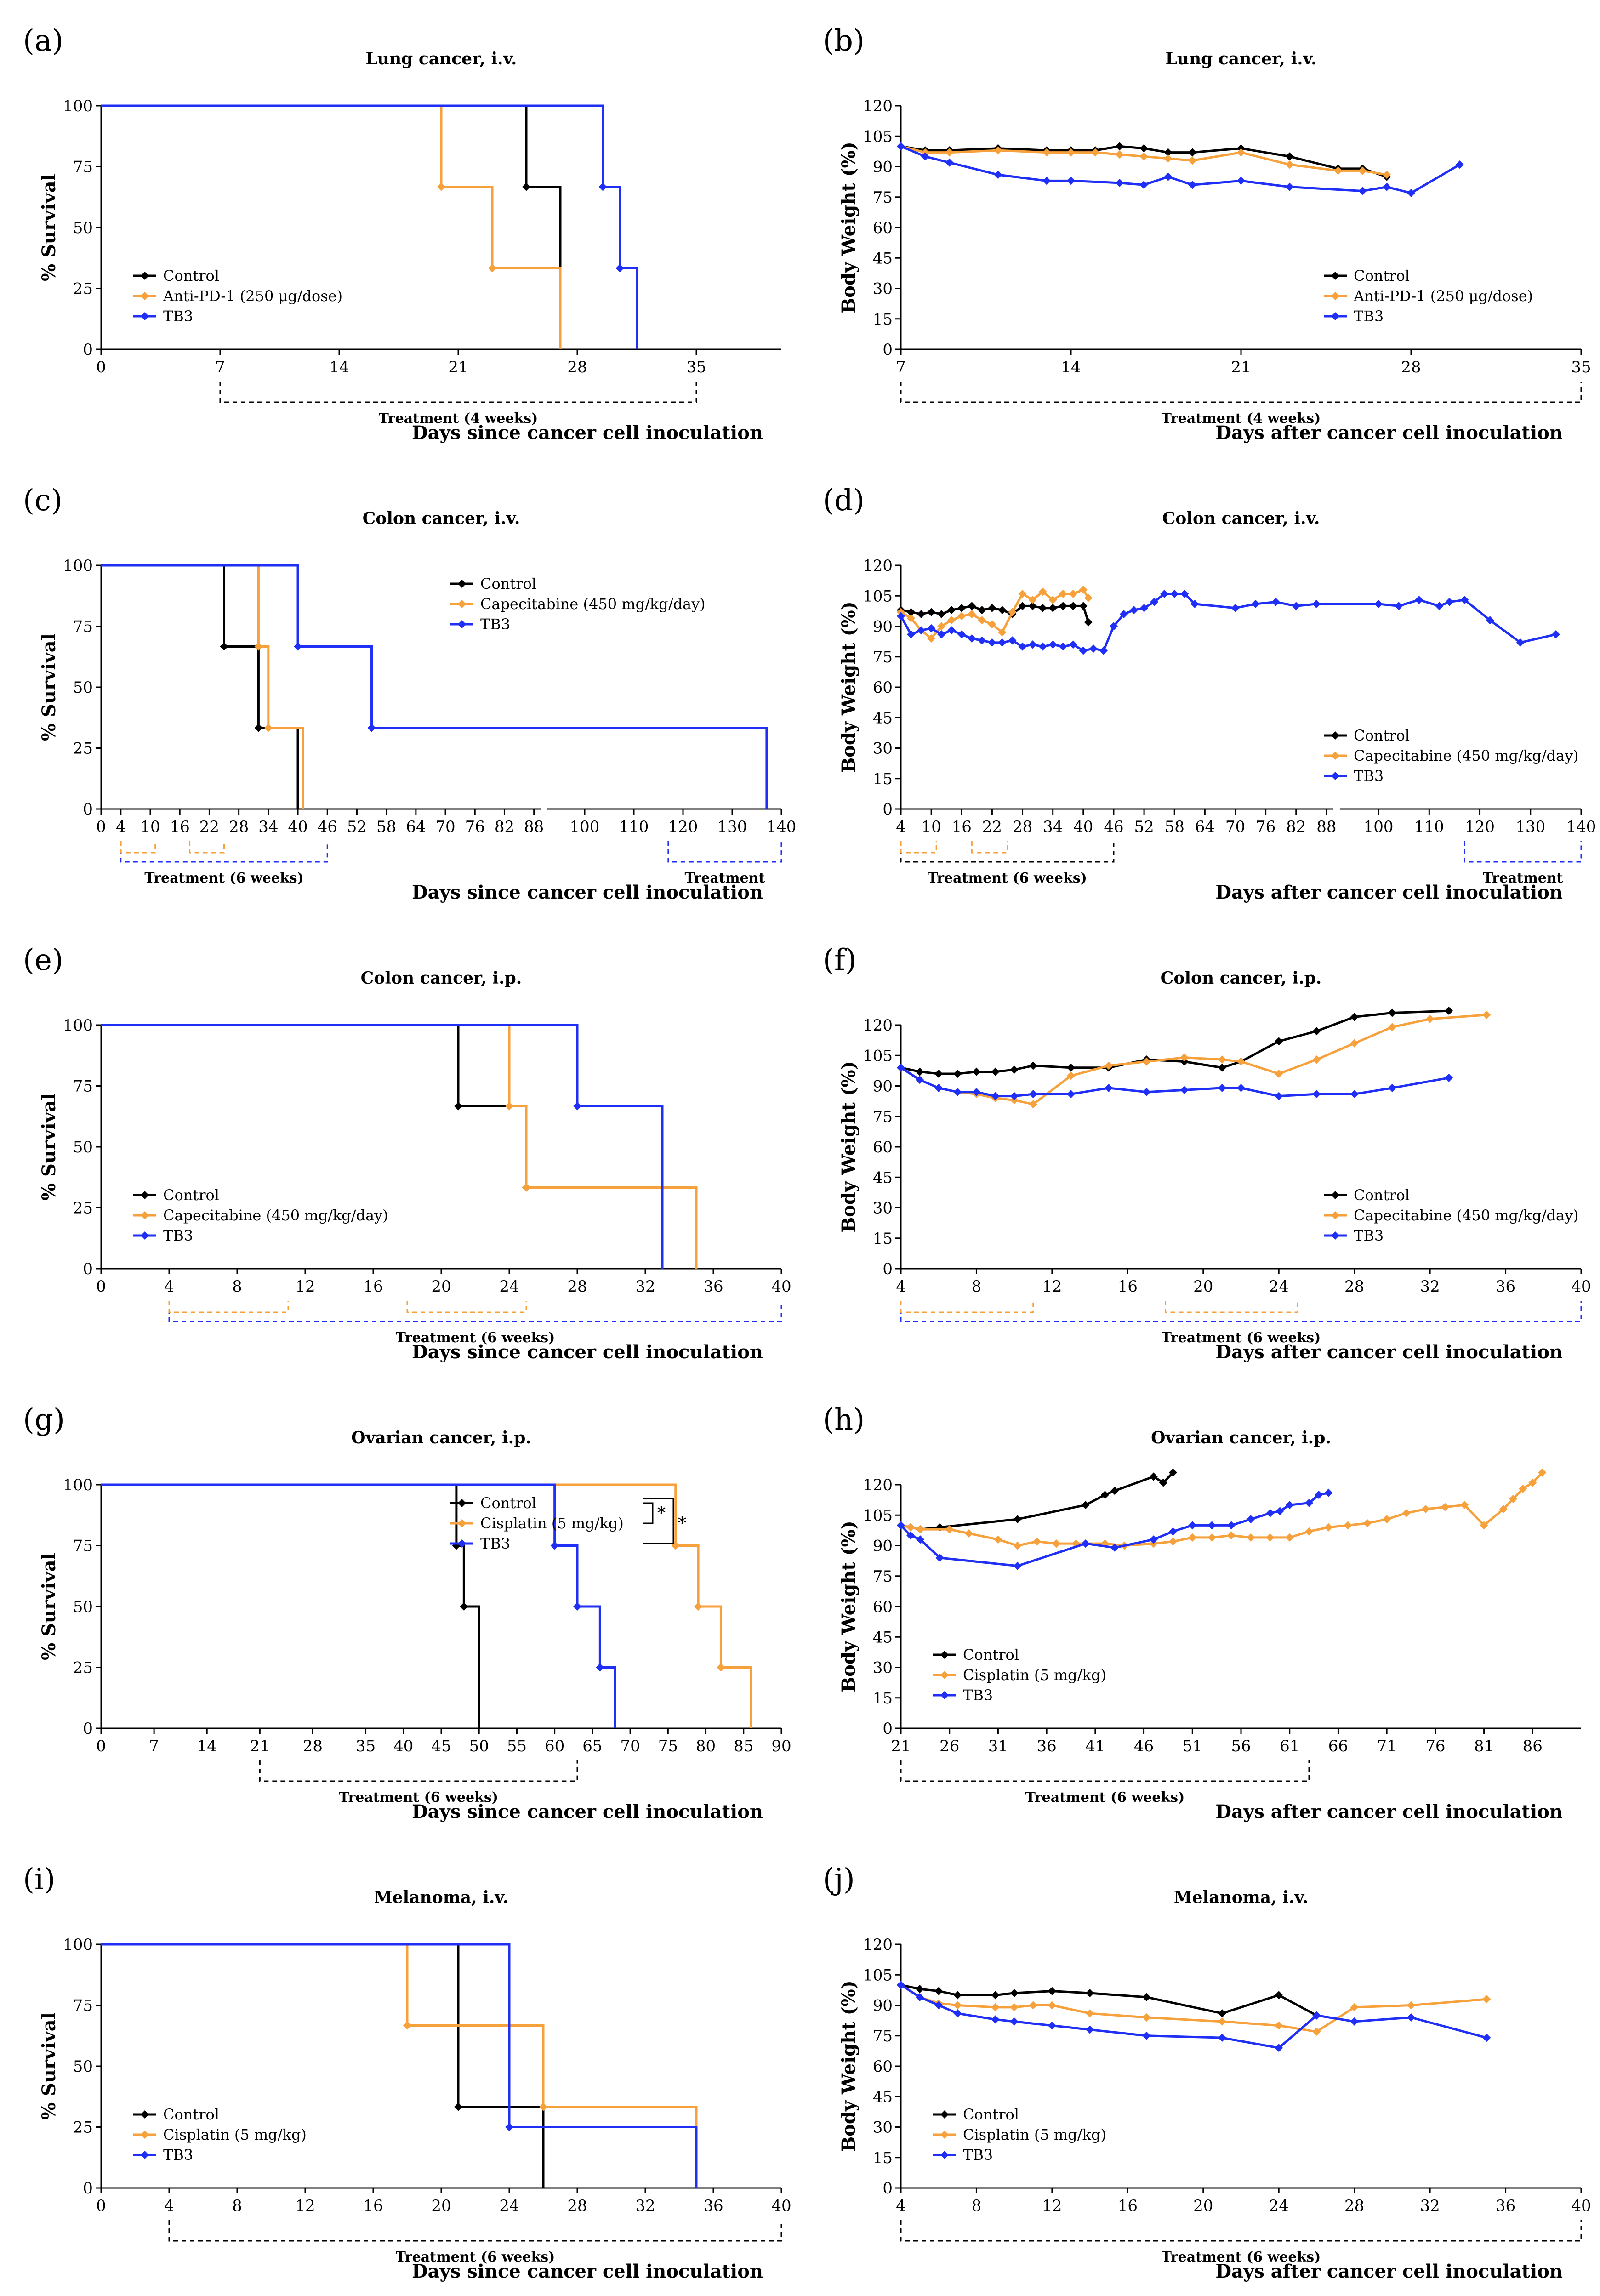 This screenshot has height=2296, width=1600. Describe the element at coordinates (1240, 2066) in the screenshot. I see `axes` at that location.